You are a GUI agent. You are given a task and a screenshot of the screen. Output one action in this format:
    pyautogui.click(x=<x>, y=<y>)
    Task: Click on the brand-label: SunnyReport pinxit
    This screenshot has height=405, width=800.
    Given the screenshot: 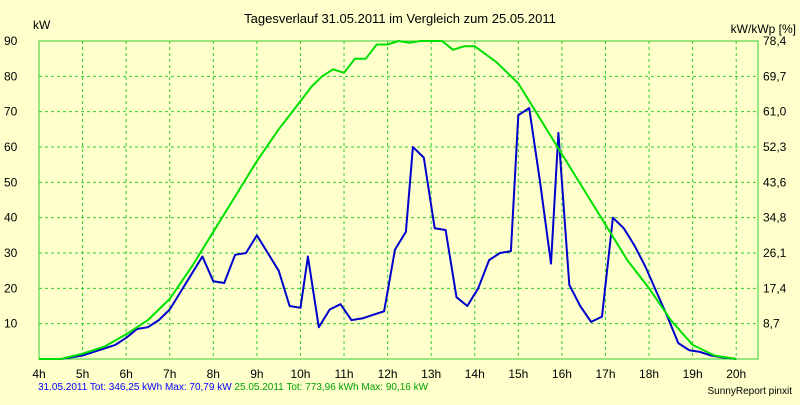 What is the action you would take?
    pyautogui.click(x=750, y=391)
    